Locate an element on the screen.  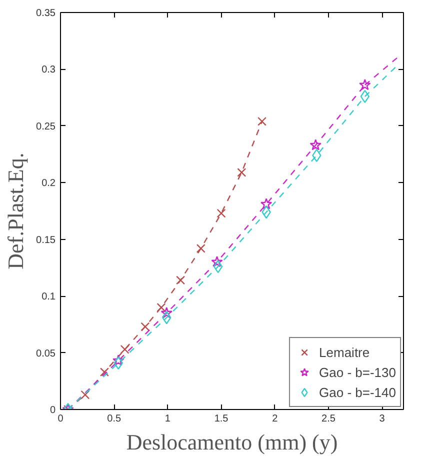
legend-label: Lemaitre is located at coordinates (344, 352).